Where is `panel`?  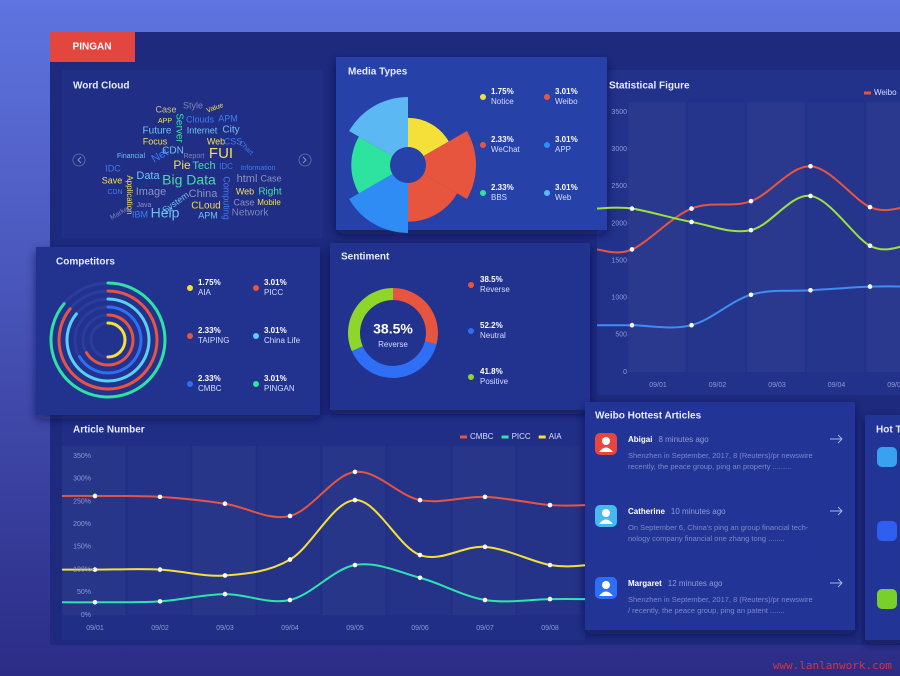
panel is located at coordinates (192, 154).